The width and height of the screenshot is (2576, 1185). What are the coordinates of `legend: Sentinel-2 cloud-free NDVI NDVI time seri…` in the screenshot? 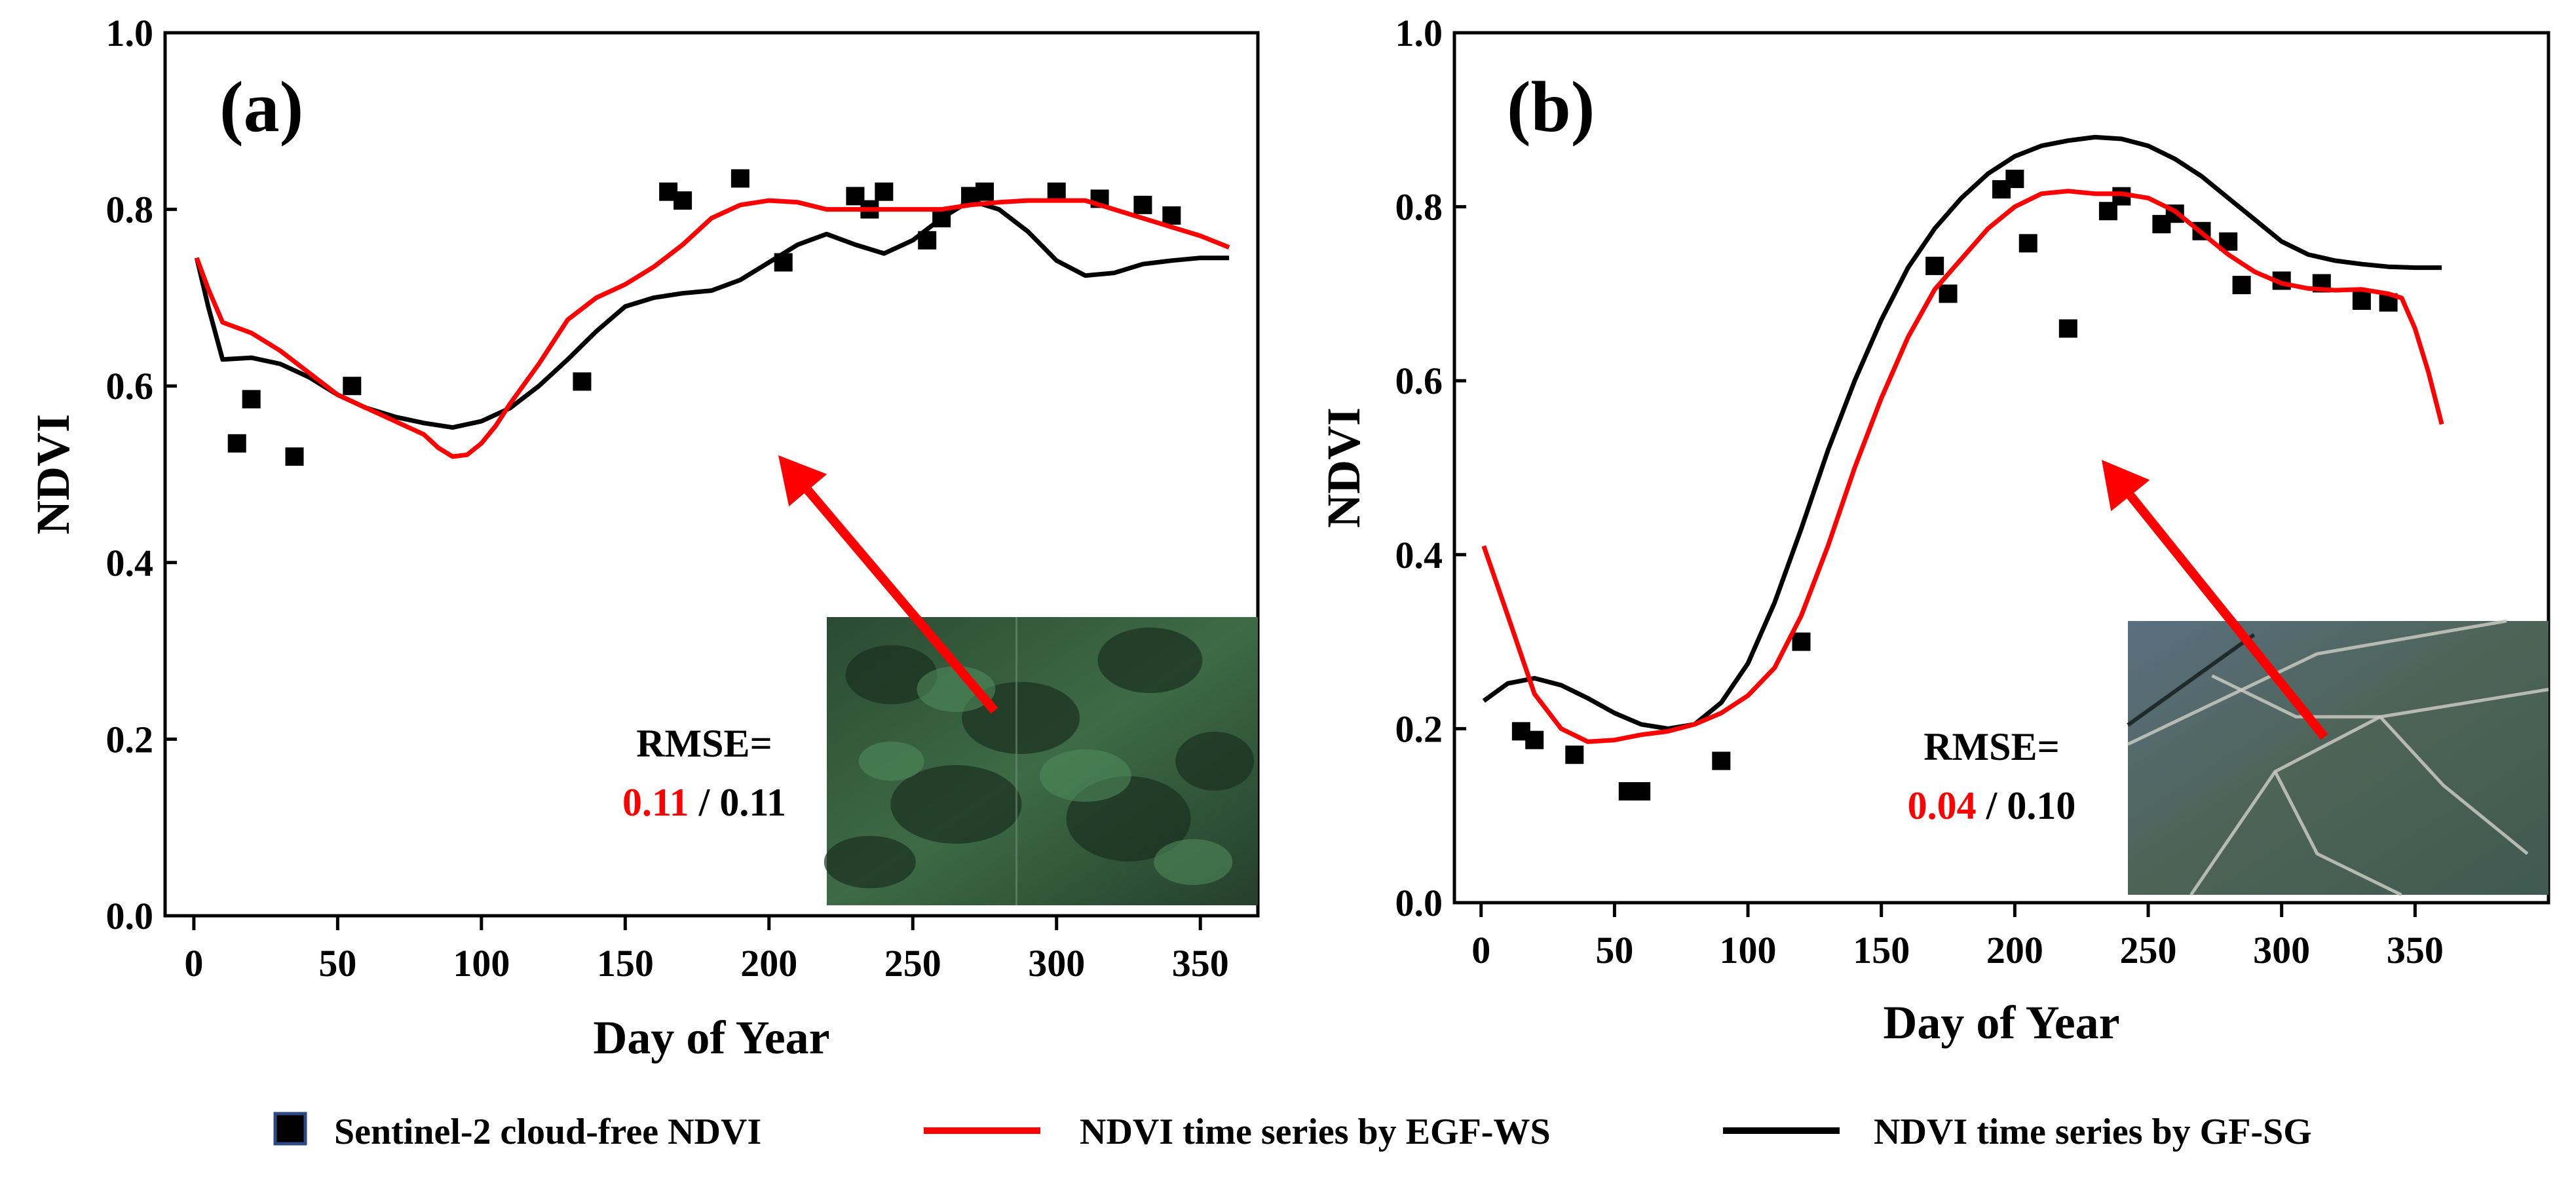 It's located at (1292, 1132).